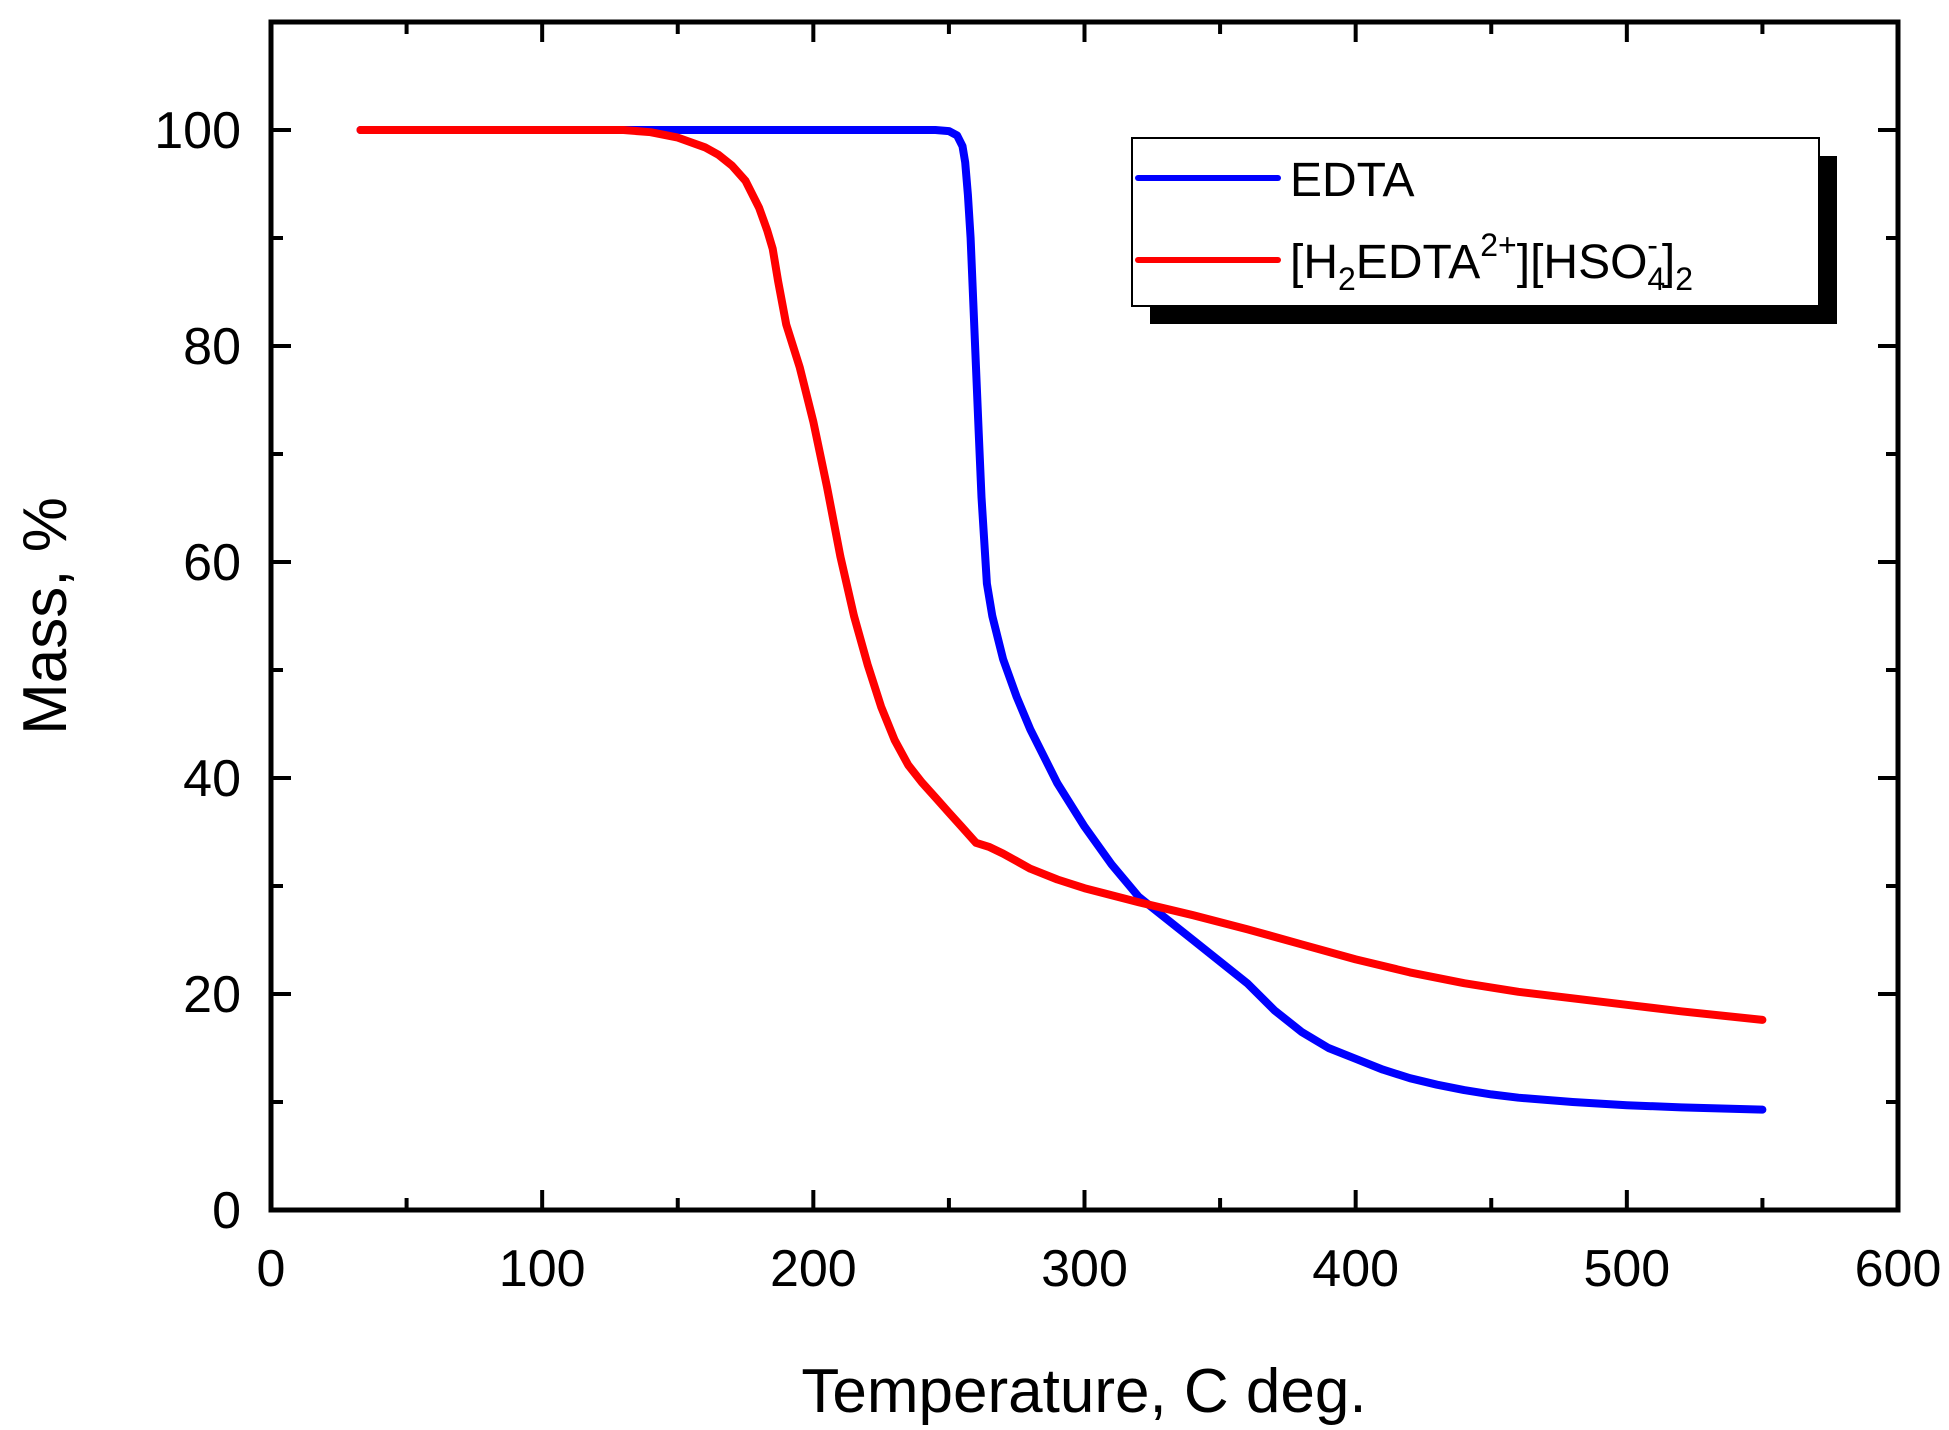 The image size is (1949, 1430). I want to click on x-tick-label: 400, so click(1355, 1269).